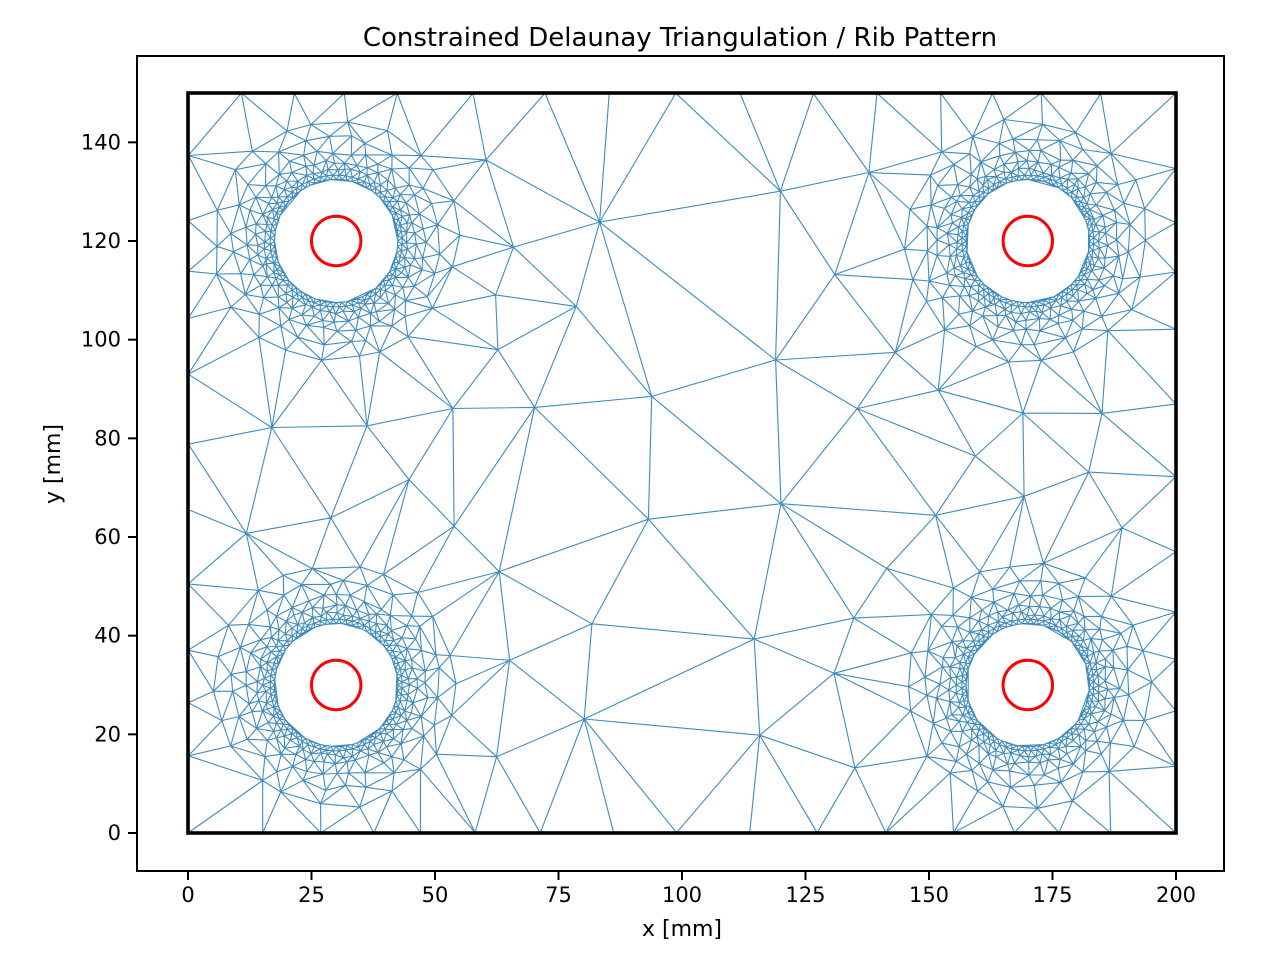 Image resolution: width=1280 pixels, height=964 pixels. I want to click on x-tick-label: 0, so click(187, 895).